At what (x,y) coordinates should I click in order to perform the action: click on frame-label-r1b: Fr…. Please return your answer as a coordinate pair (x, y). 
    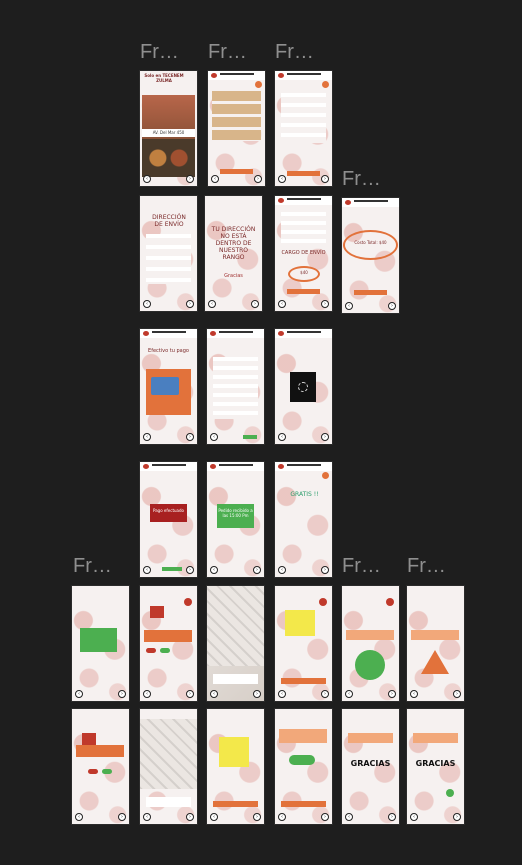
    Looking at the image, I should click on (227, 52).